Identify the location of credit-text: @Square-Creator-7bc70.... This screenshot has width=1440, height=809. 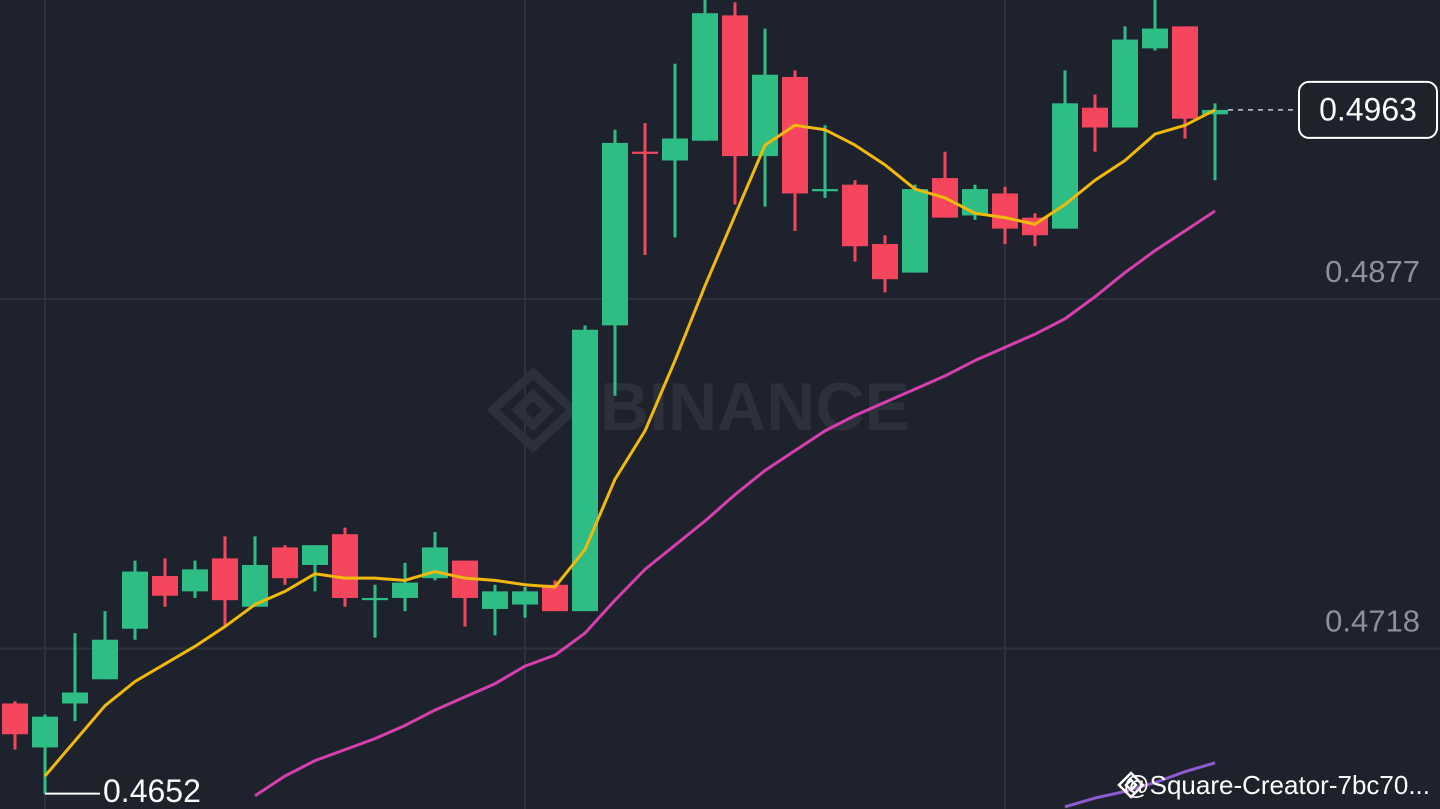
(1276, 785).